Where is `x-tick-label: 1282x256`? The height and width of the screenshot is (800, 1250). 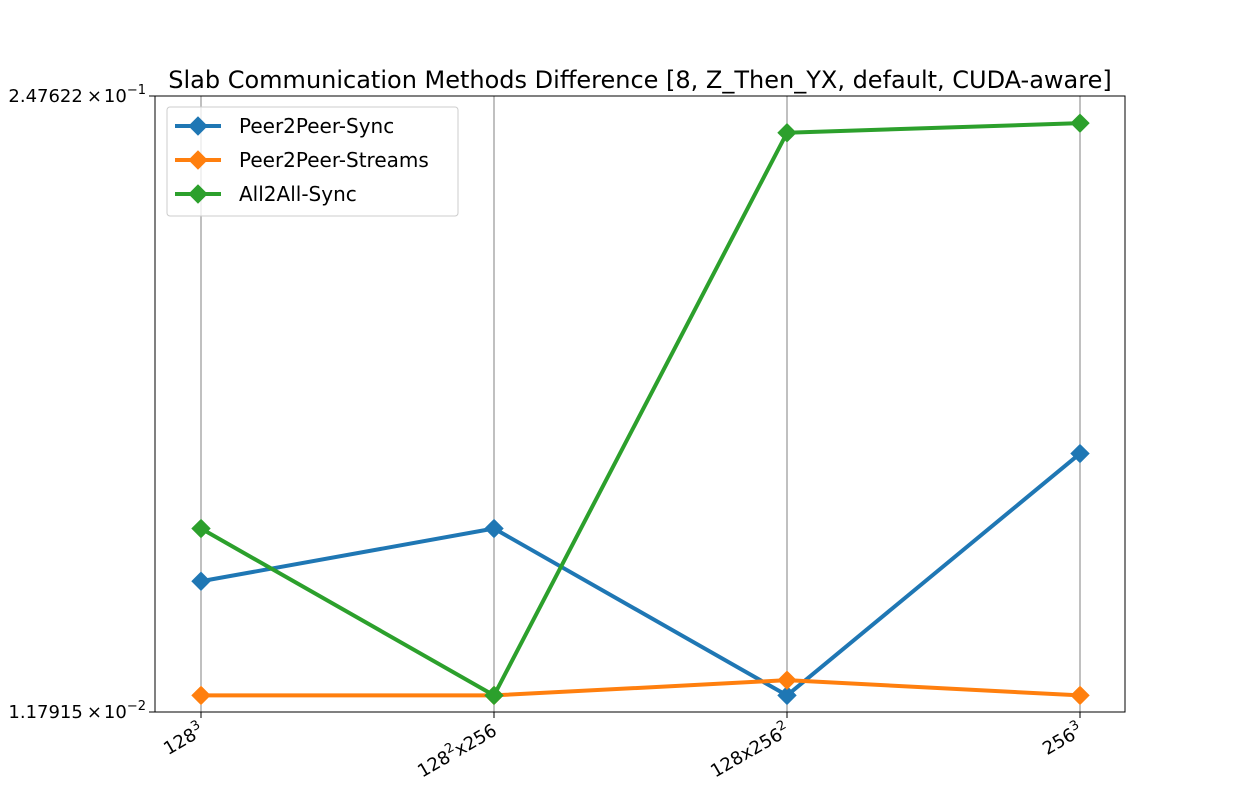
x-tick-label: 1282x256 is located at coordinates (457, 750).